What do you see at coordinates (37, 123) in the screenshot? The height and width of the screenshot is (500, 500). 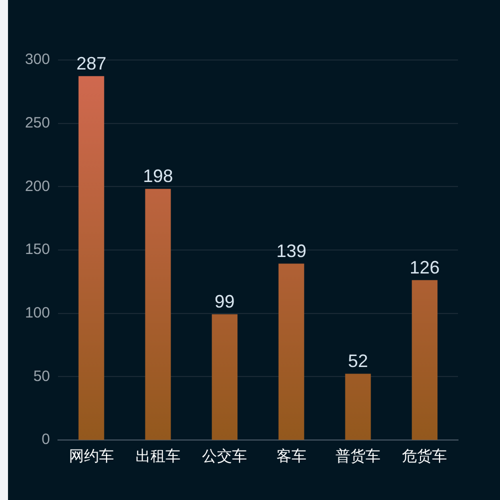 I see `y-tick-label: 250` at bounding box center [37, 123].